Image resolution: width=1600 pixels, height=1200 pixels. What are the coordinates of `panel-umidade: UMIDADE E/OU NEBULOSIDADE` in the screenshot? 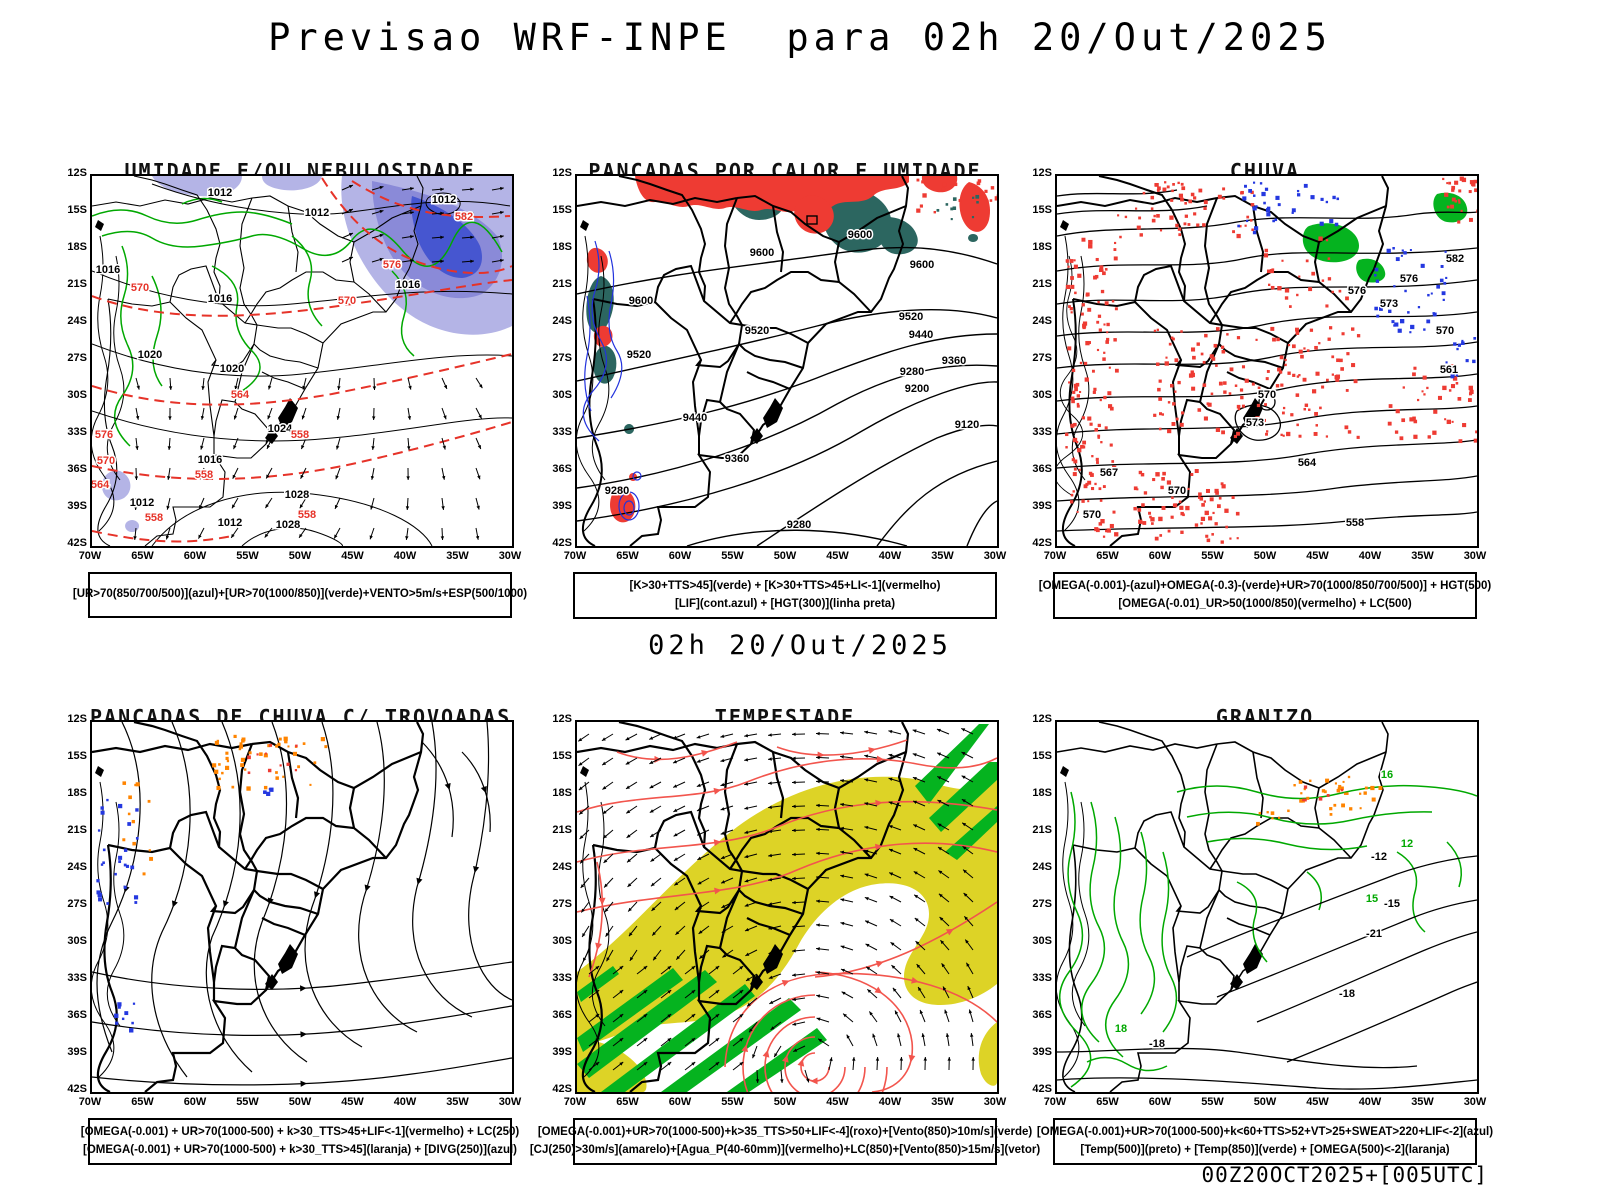 It's located at (295, 388).